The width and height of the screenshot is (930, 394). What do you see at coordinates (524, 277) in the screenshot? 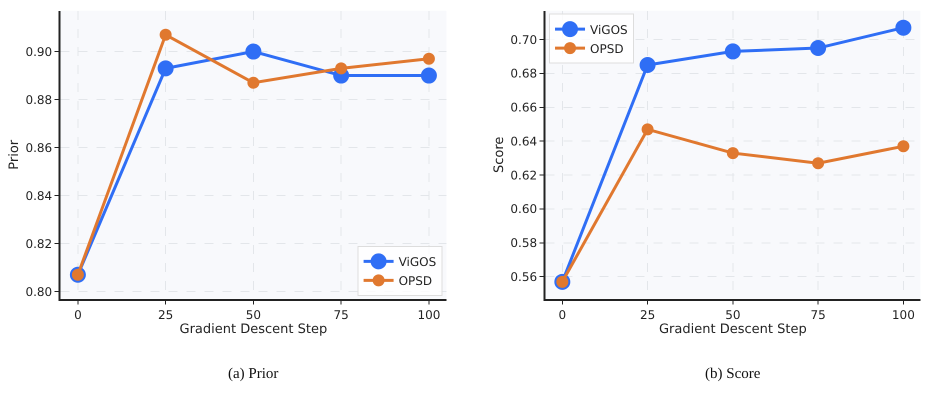
I see `y-tick-label: 0.56` at bounding box center [524, 277].